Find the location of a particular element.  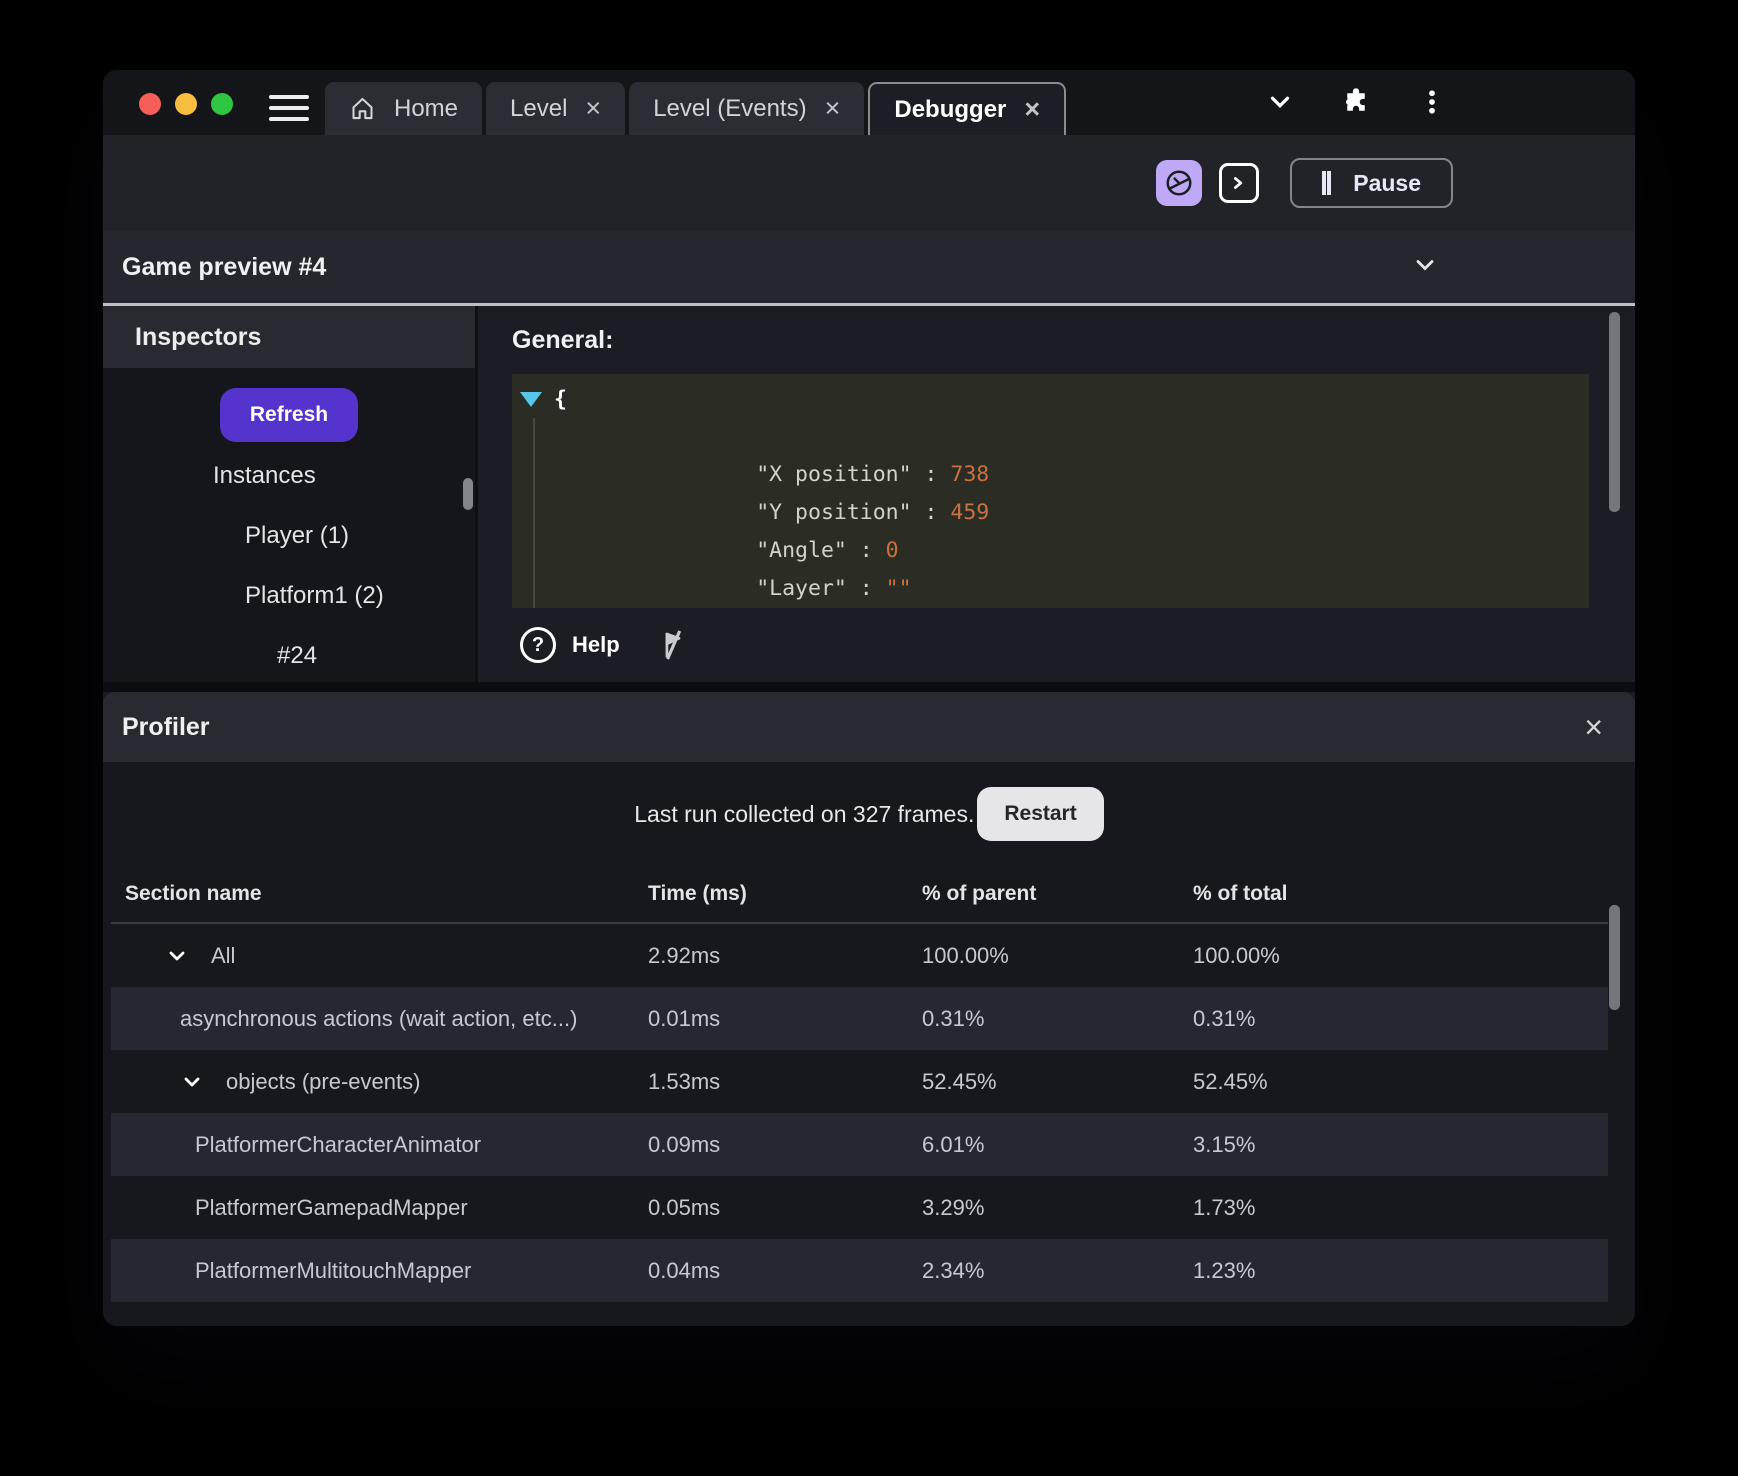

time-value: 0.01ms is located at coordinates (684, 1018).